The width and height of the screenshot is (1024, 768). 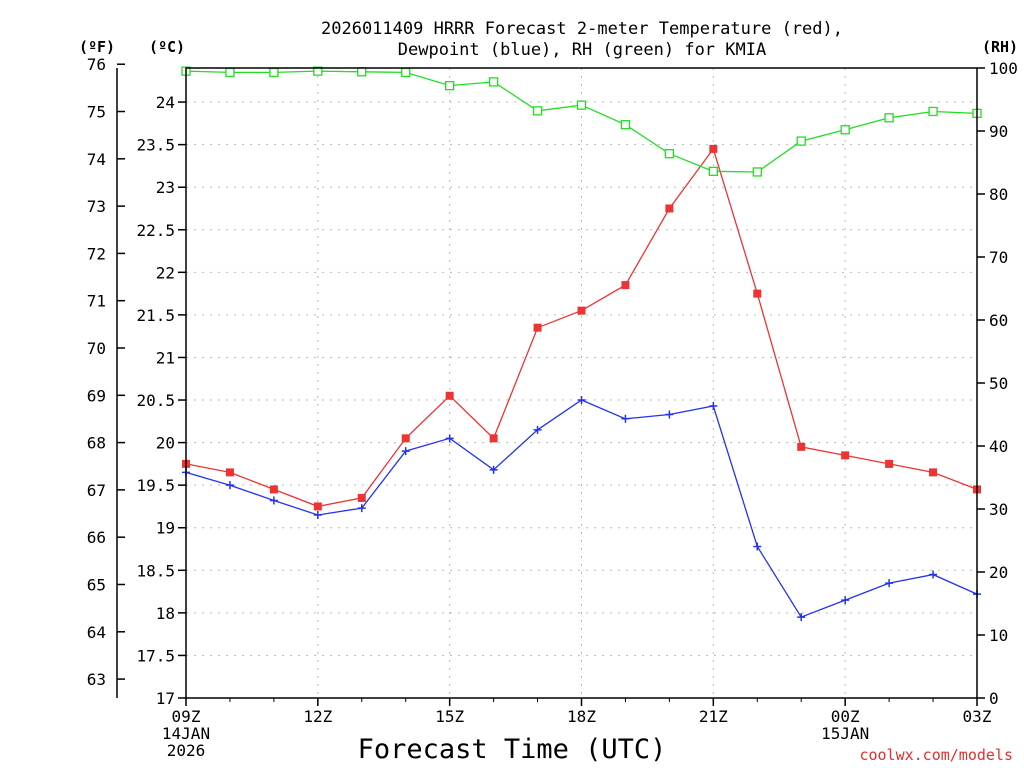 What do you see at coordinates (155, 400) in the screenshot?
I see `celsius-tick-label: 20.5` at bounding box center [155, 400].